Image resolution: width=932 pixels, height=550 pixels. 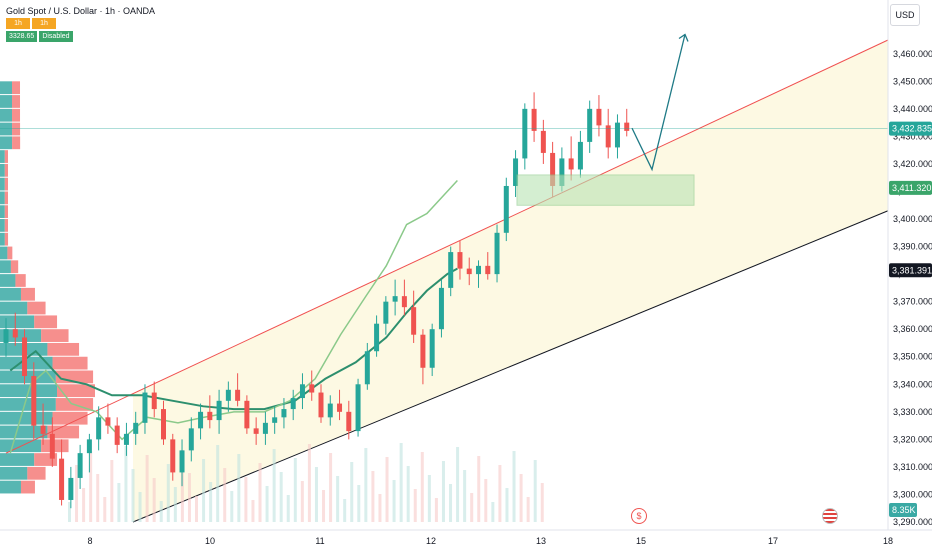 I want to click on price-tick-label: 3,330.000, so click(x=912, y=412).